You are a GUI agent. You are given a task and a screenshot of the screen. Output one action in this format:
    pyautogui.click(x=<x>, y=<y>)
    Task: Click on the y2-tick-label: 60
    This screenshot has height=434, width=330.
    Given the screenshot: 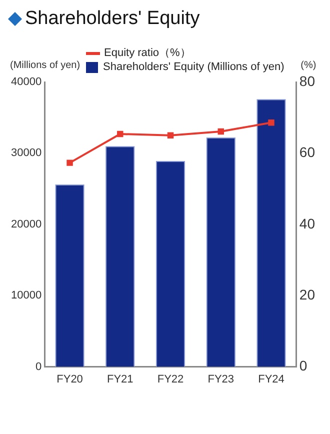 What is the action you would take?
    pyautogui.click(x=307, y=152)
    